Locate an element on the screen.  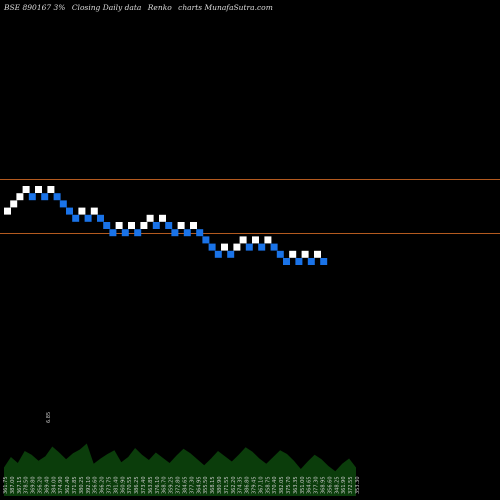
chart-type-label: Renko is located at coordinates (159, 7).